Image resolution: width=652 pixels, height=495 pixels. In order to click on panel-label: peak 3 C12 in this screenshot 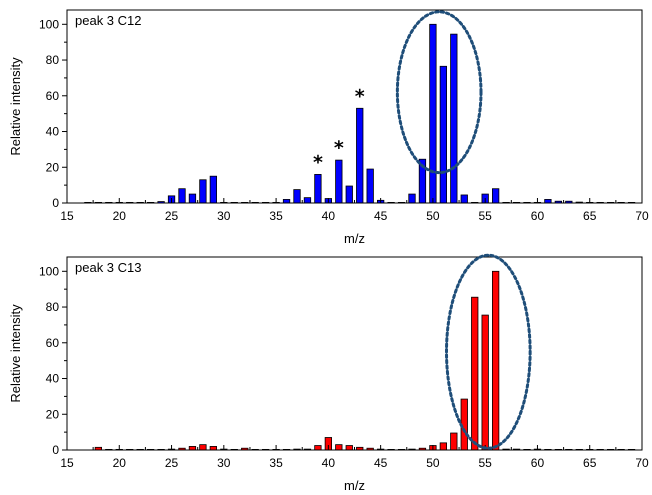, I will do `click(108, 20)`.